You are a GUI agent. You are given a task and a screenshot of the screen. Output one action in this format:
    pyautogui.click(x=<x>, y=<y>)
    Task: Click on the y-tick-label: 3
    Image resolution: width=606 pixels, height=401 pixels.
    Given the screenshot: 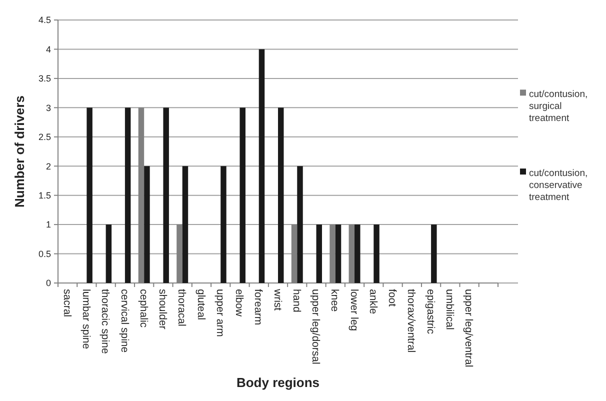 What is the action you would take?
    pyautogui.click(x=48, y=107)
    